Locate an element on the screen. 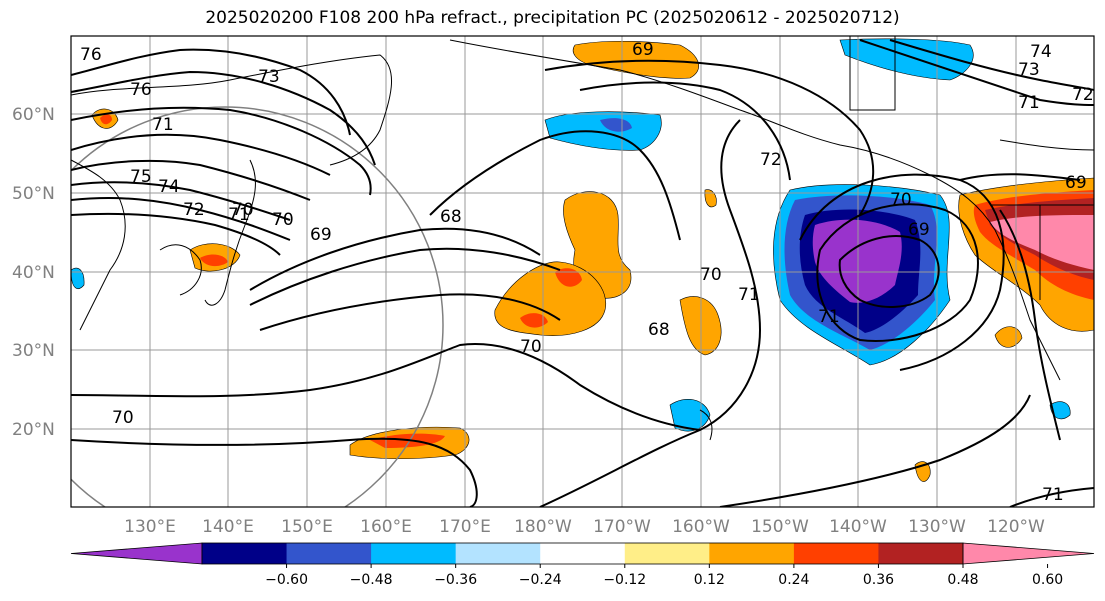  lat-label: 60°N is located at coordinates (33, 115).